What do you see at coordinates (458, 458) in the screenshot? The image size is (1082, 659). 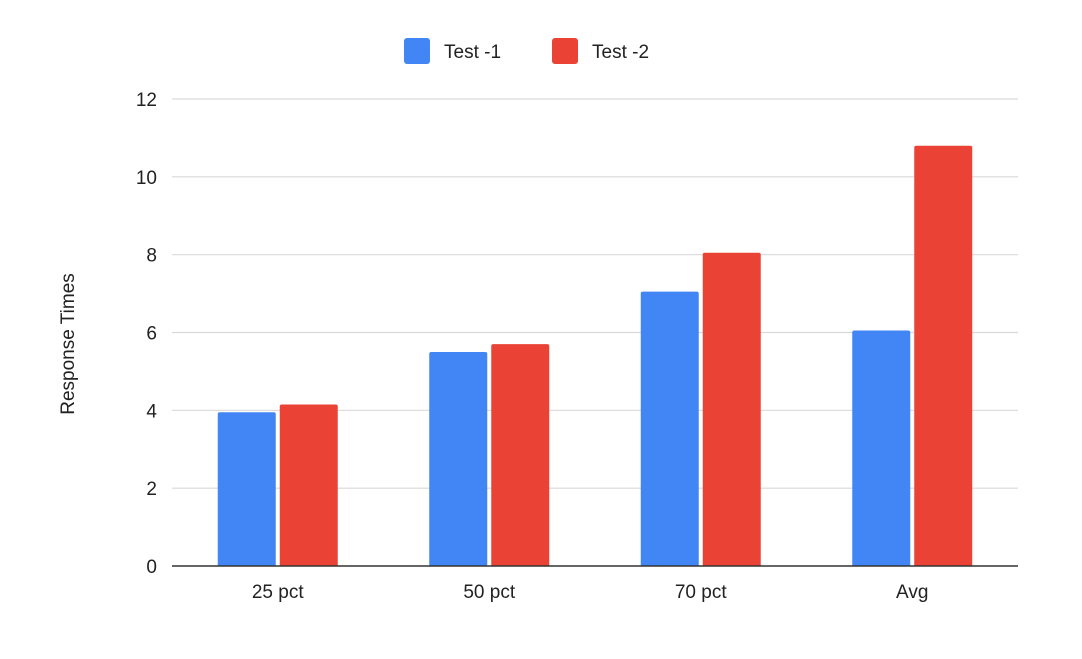 I see `bar-test-1-50-pct` at bounding box center [458, 458].